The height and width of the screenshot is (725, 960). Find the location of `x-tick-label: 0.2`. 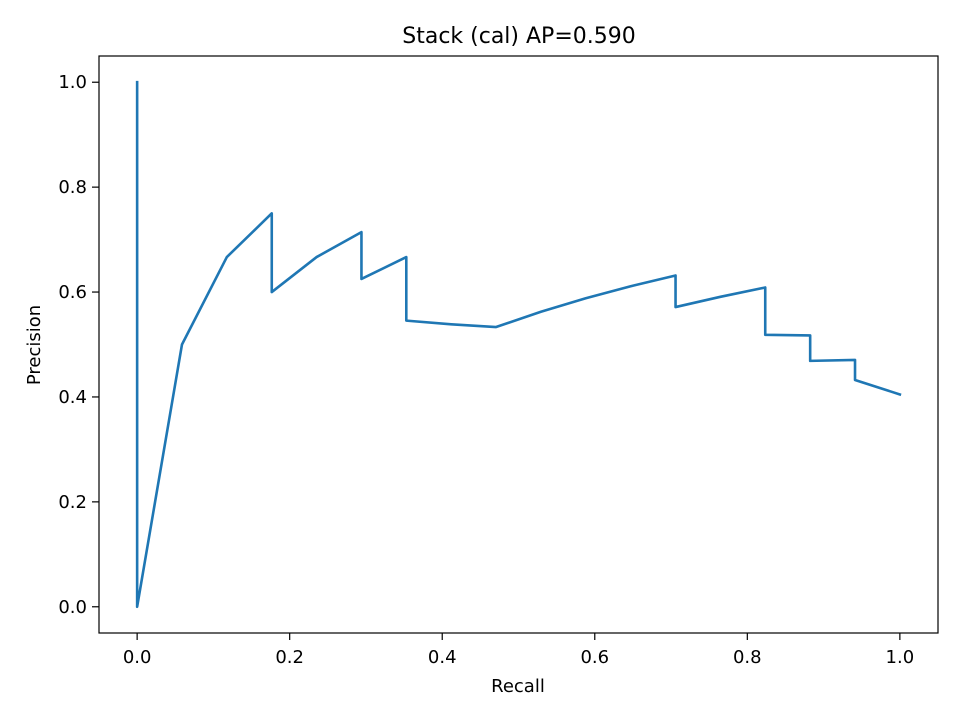

x-tick-label: 0.2 is located at coordinates (289, 657).